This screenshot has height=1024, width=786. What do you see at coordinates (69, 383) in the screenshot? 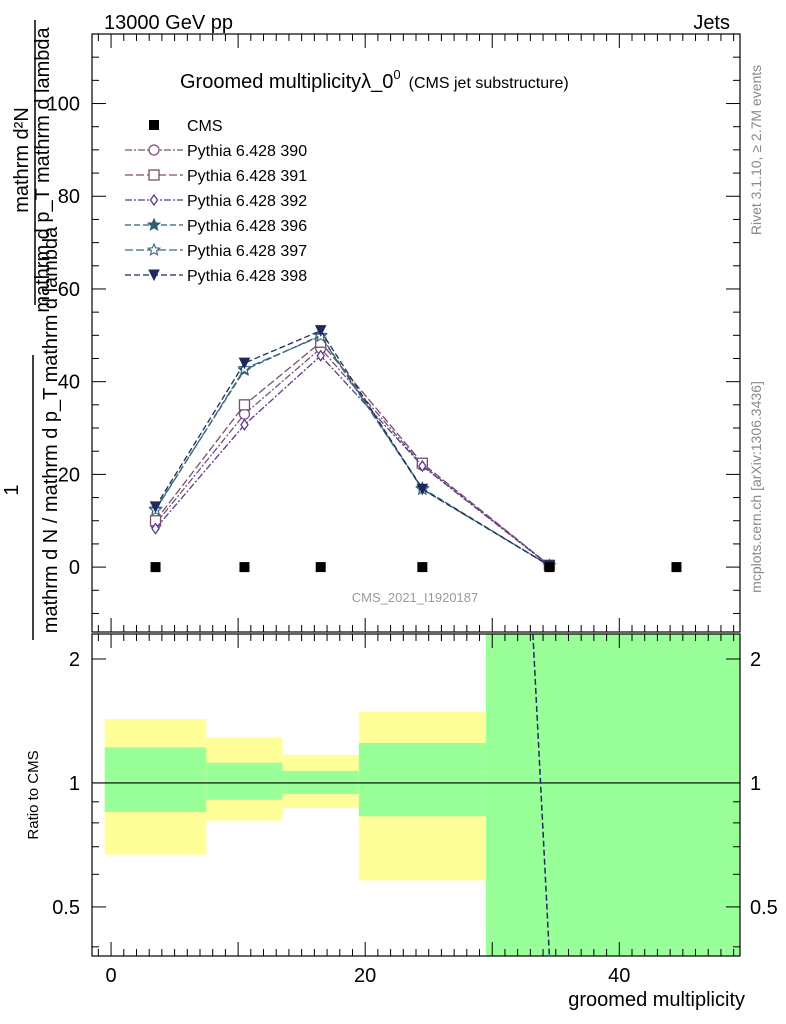
I see `y-tick-label: 40` at bounding box center [69, 383].